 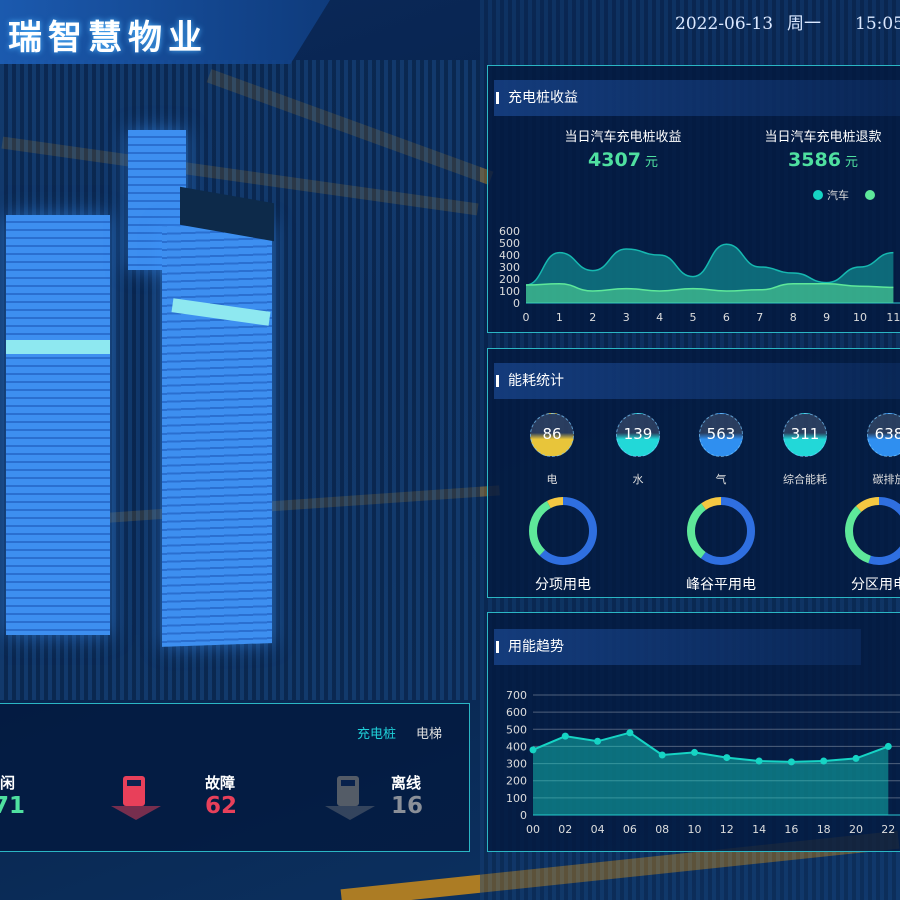 I want to click on energy-ball: 563, so click(x=721, y=435).